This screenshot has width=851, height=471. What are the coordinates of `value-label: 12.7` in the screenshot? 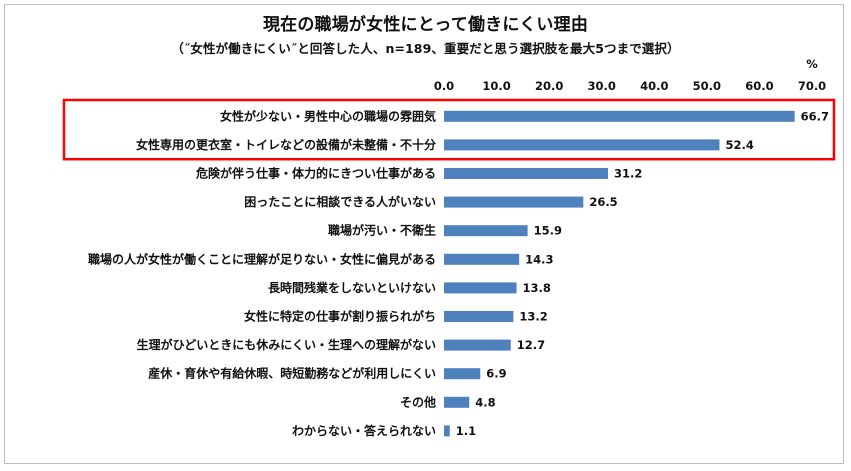 It's located at (531, 345).